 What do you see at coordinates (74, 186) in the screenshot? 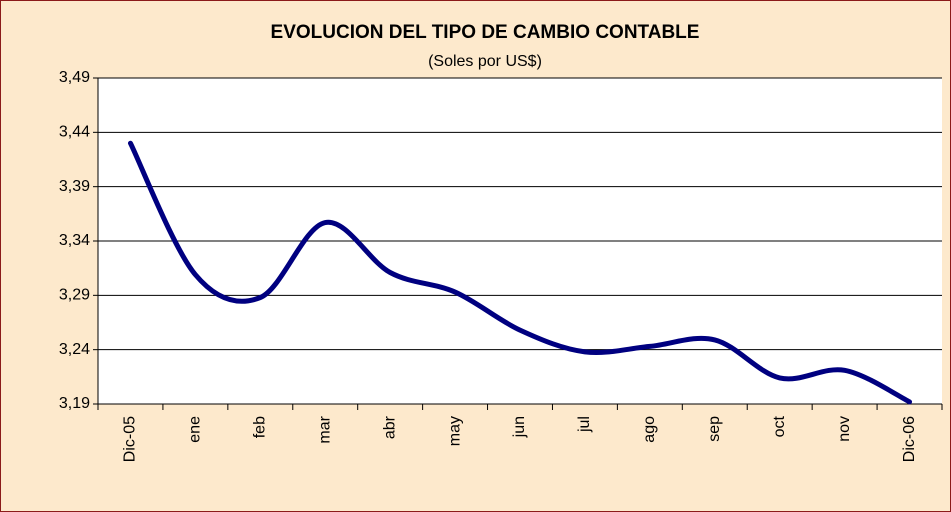
I see `y-tick-label: 3,39` at bounding box center [74, 186].